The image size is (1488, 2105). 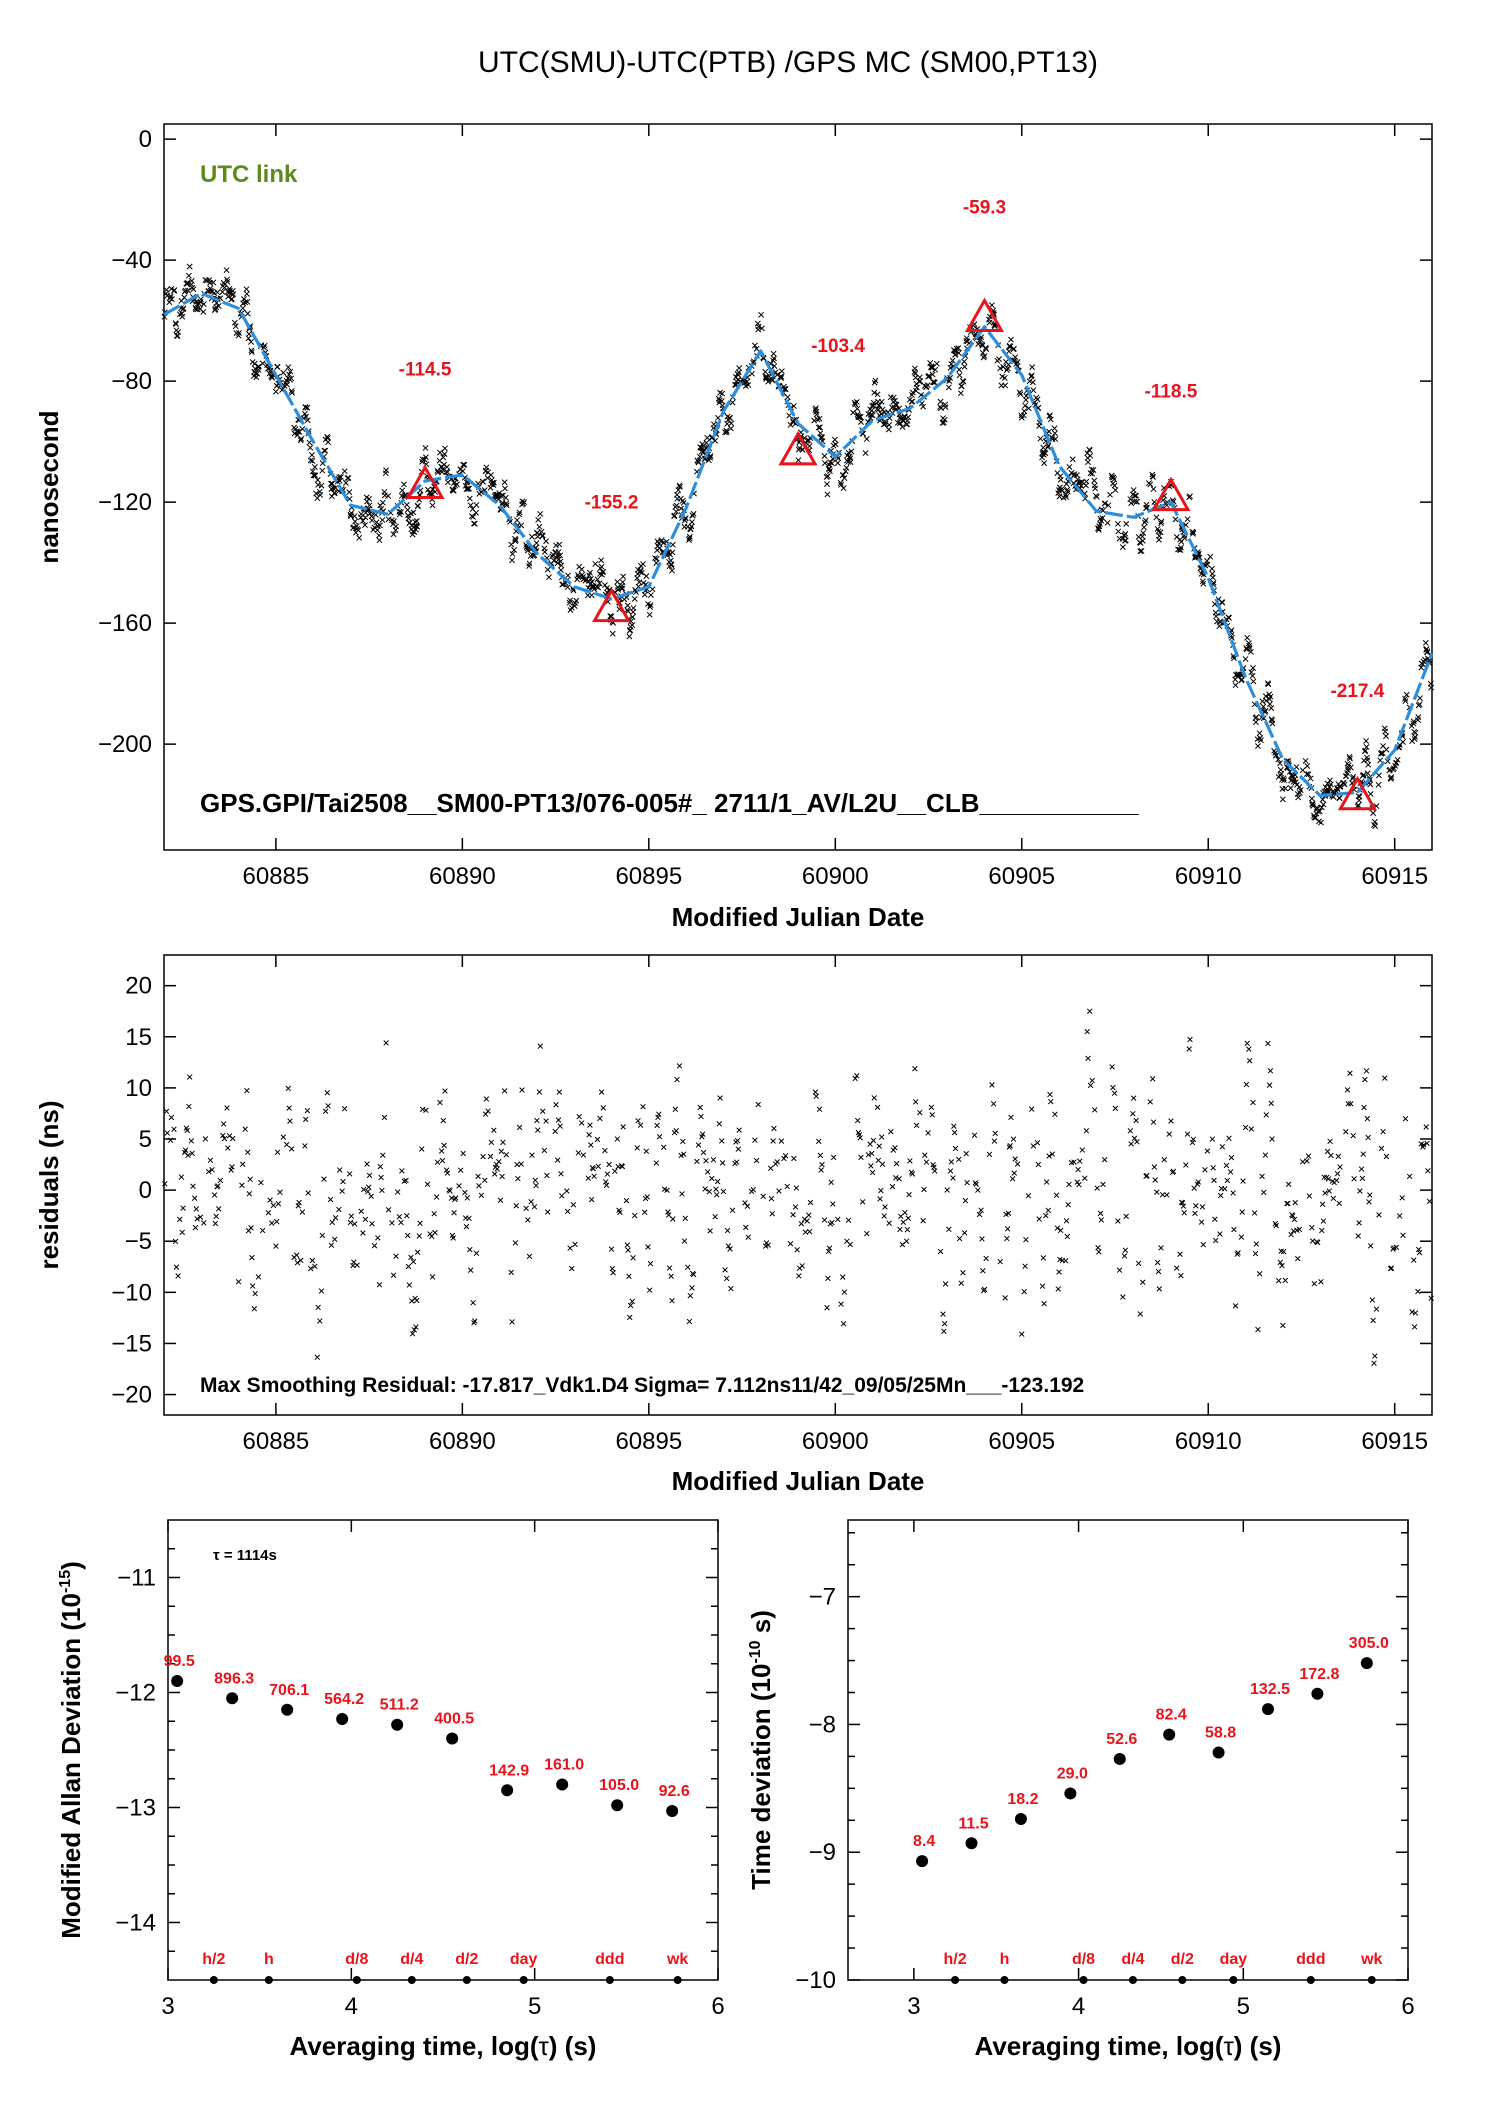 I want to click on y-tick-label: 5, so click(x=145, y=1139).